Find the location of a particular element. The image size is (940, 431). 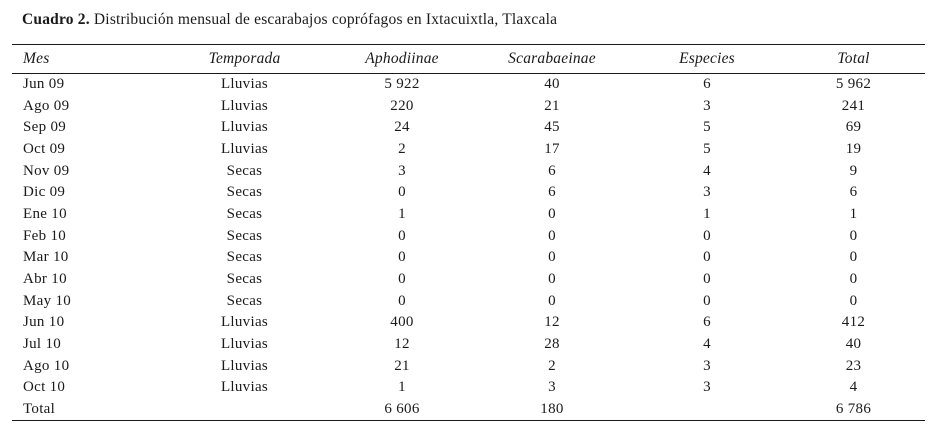

column-header-aphodiinae: Aphodiinae is located at coordinates (402, 59).